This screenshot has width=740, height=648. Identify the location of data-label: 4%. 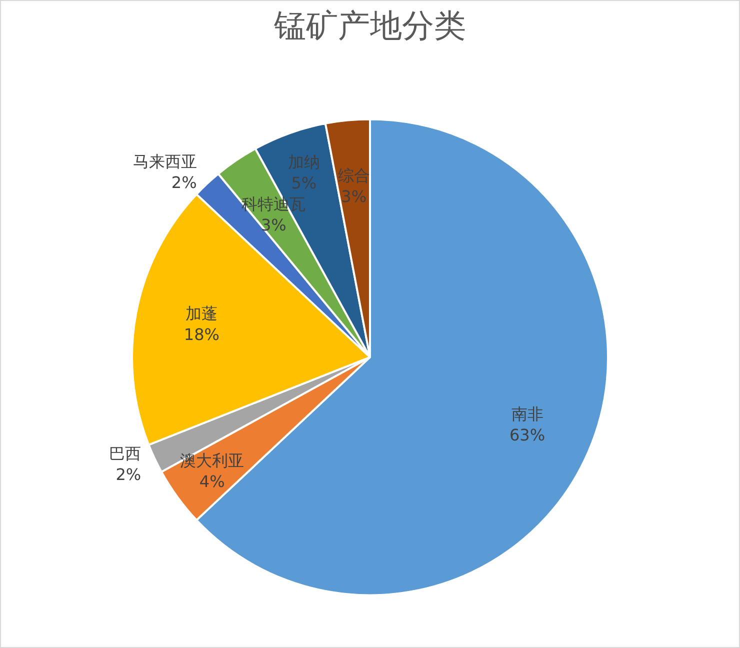
(212, 482).